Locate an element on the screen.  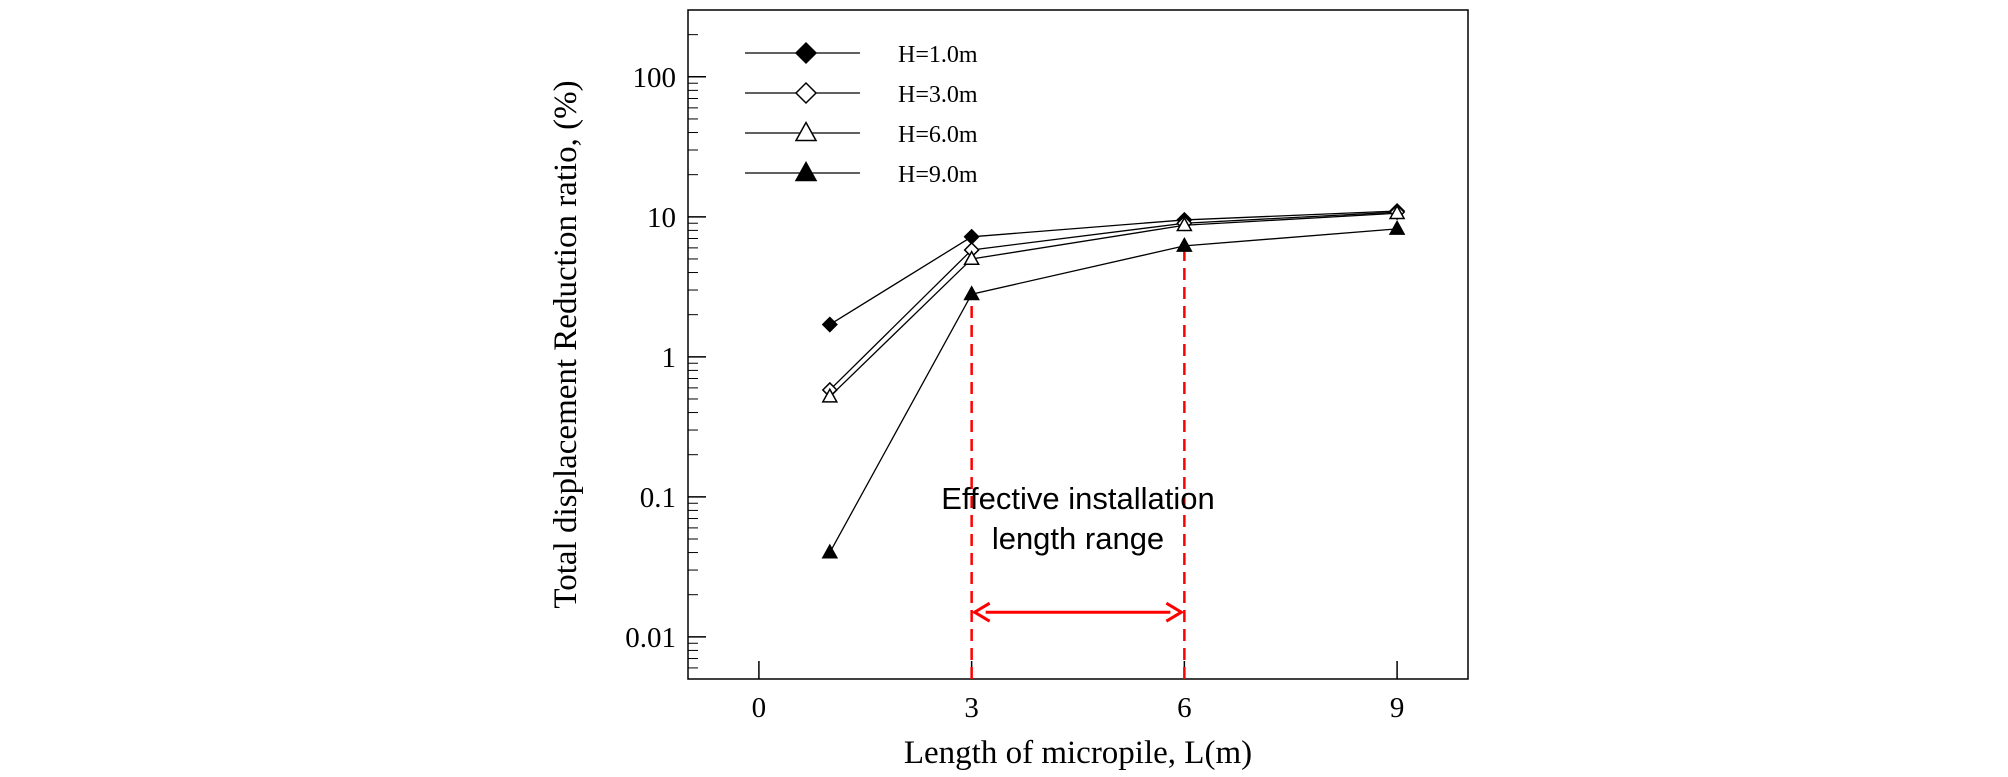
series-layer is located at coordinates (1113, 380).